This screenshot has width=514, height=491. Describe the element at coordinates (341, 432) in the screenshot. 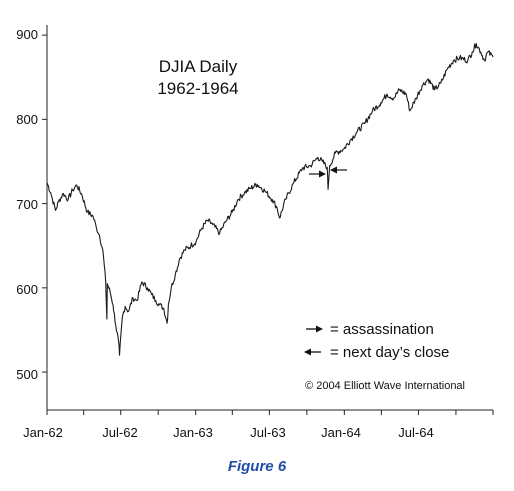

I see `x-tick-label-jan64: Jan-64` at that location.